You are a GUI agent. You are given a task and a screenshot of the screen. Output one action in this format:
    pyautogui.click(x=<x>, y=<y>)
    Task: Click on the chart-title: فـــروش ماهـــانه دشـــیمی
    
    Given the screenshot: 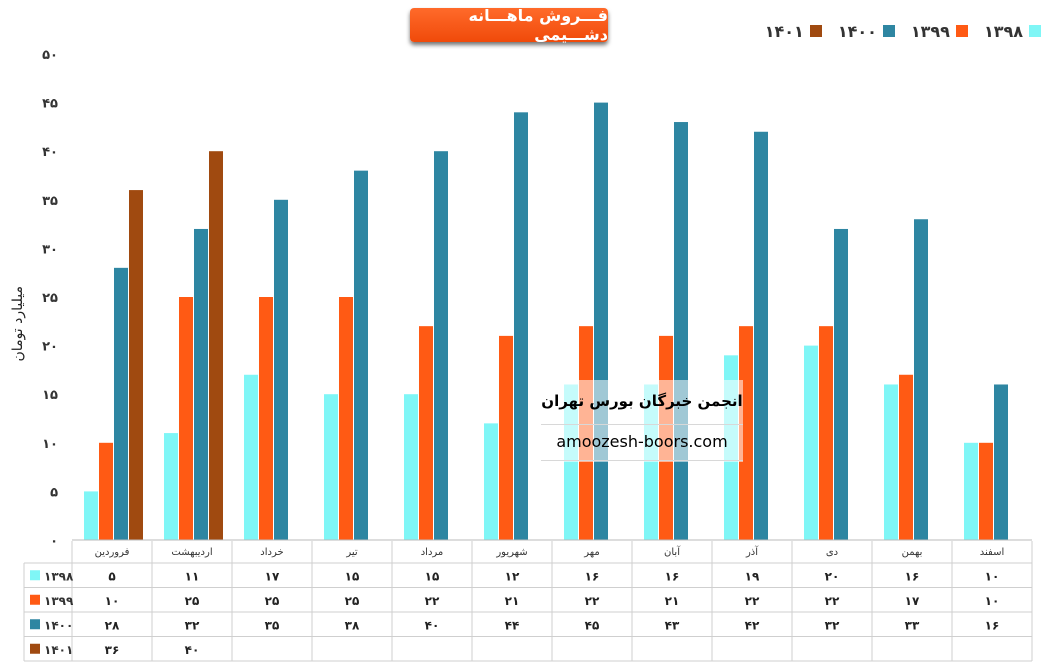 What is the action you would take?
    pyautogui.click(x=509, y=25)
    